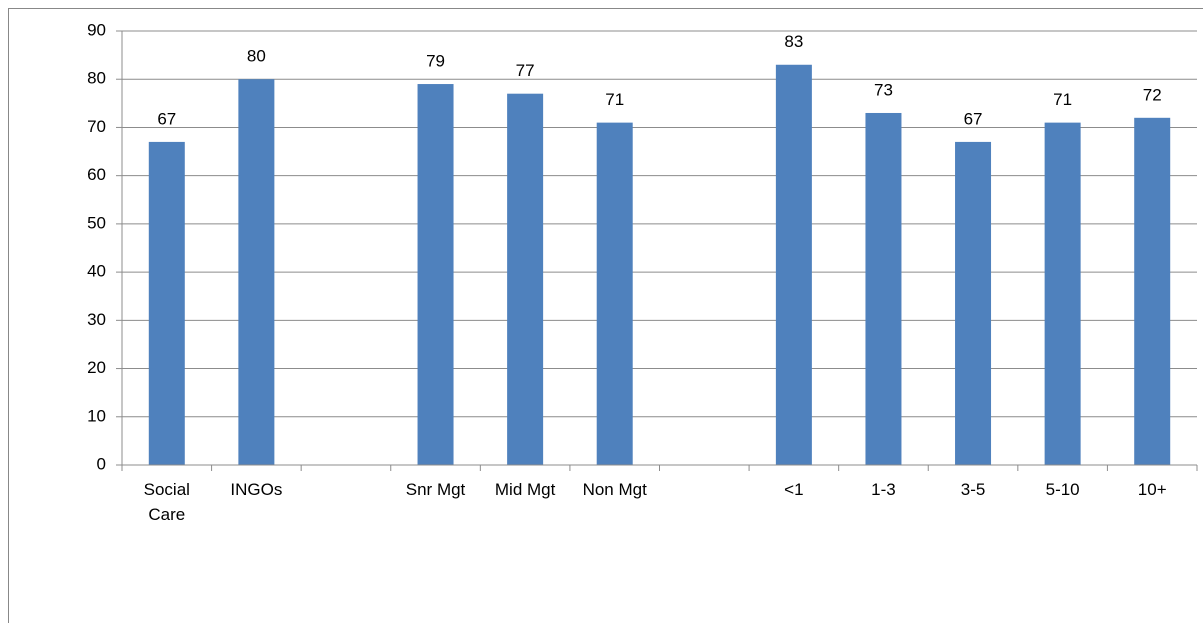  Describe the element at coordinates (96, 78) in the screenshot. I see `y-tick-label: 80` at that location.